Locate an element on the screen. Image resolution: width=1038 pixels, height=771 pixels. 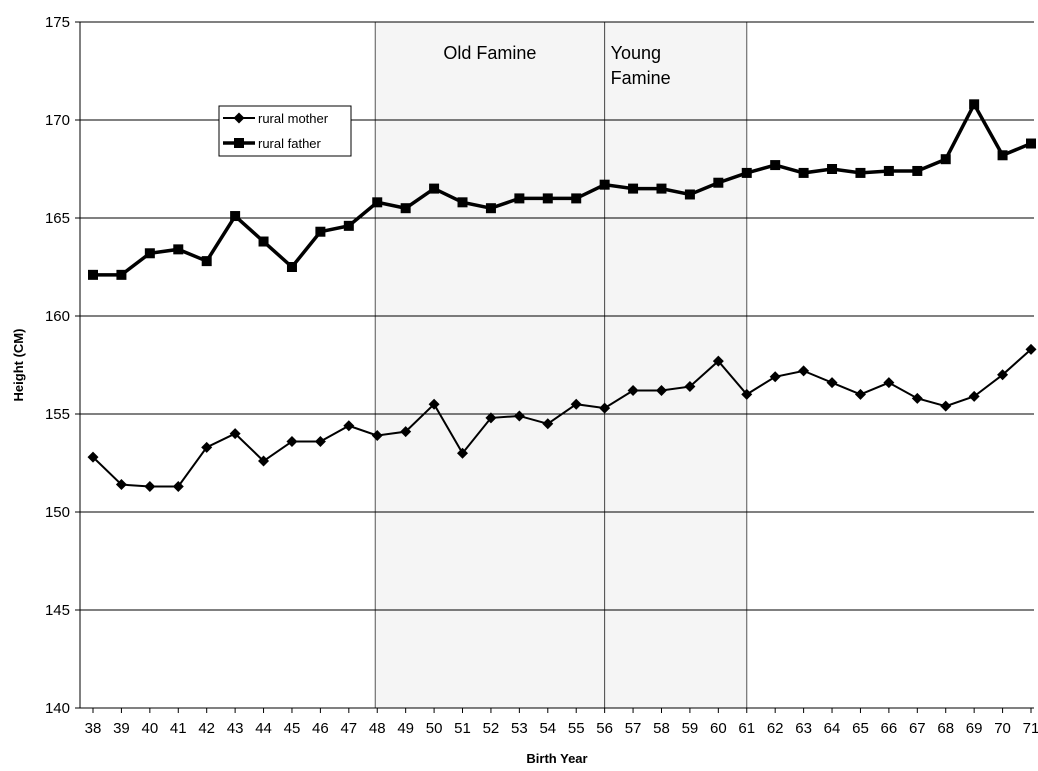
x-tick-label: 42 is located at coordinates (206, 728).